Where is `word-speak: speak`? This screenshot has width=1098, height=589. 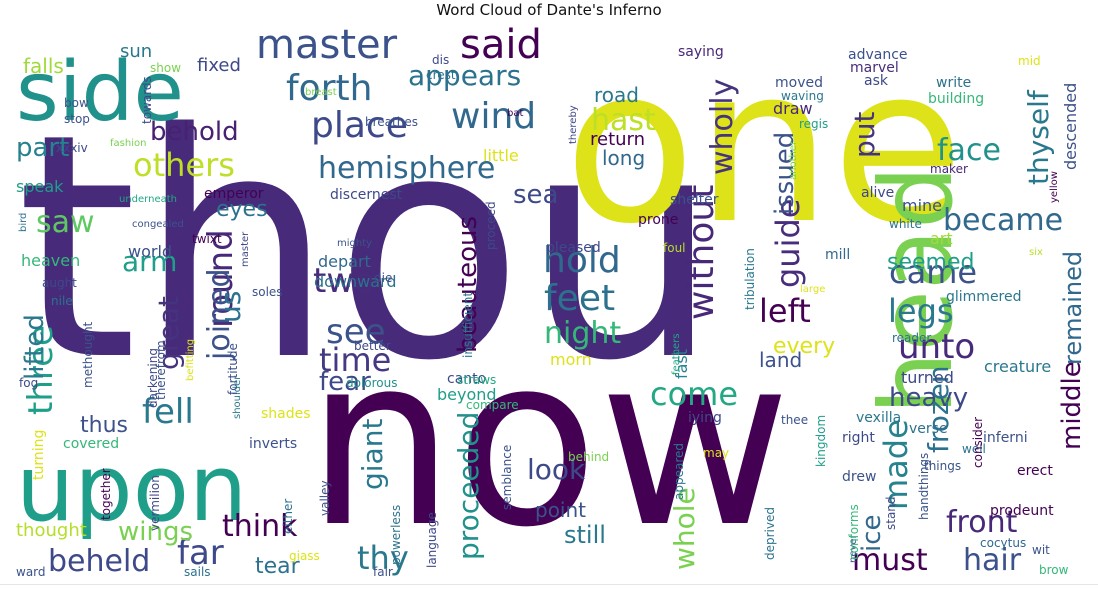
word-speak: speak is located at coordinates (40, 186).